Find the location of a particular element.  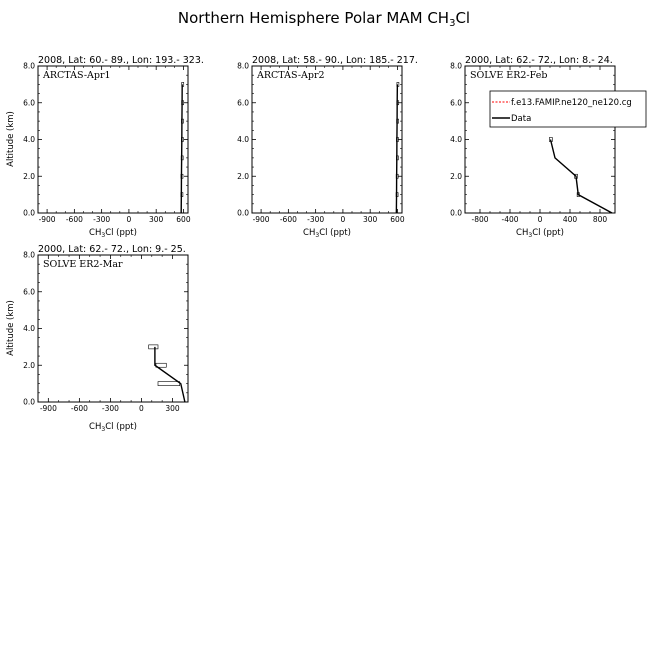

panel-header: 2000, Lat: 62.- 72., Lon: 9.- 25. is located at coordinates (112, 249).